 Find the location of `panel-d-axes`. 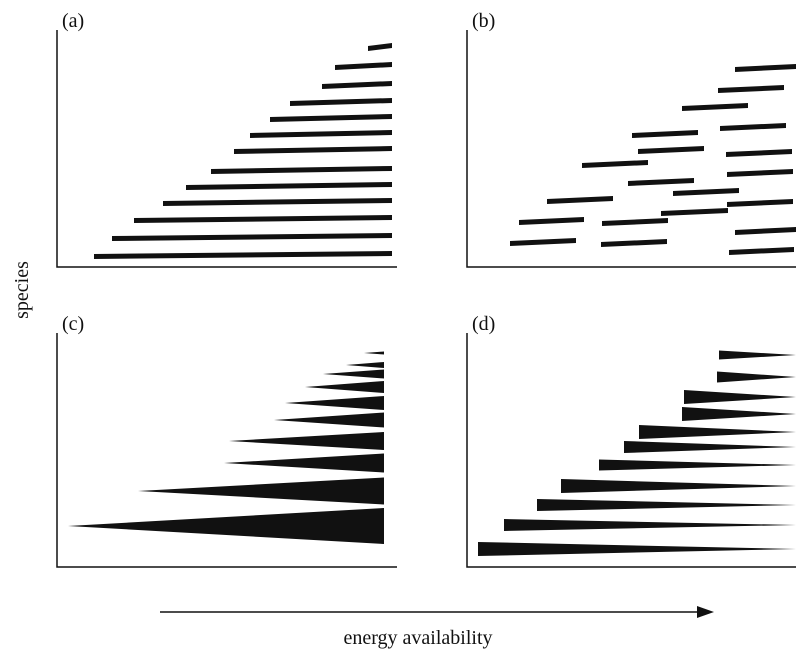

panel-d-axes is located at coordinates (631, 450).